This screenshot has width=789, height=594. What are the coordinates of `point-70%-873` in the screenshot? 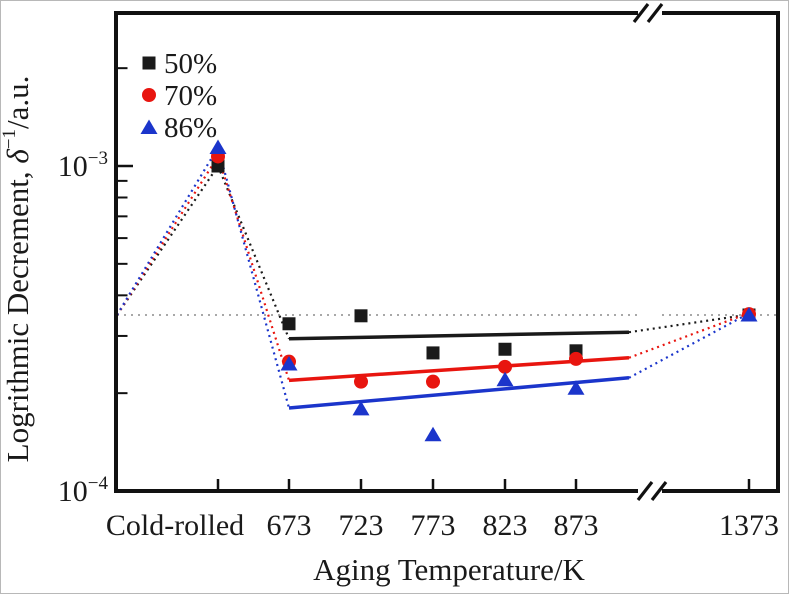 It's located at (576, 358).